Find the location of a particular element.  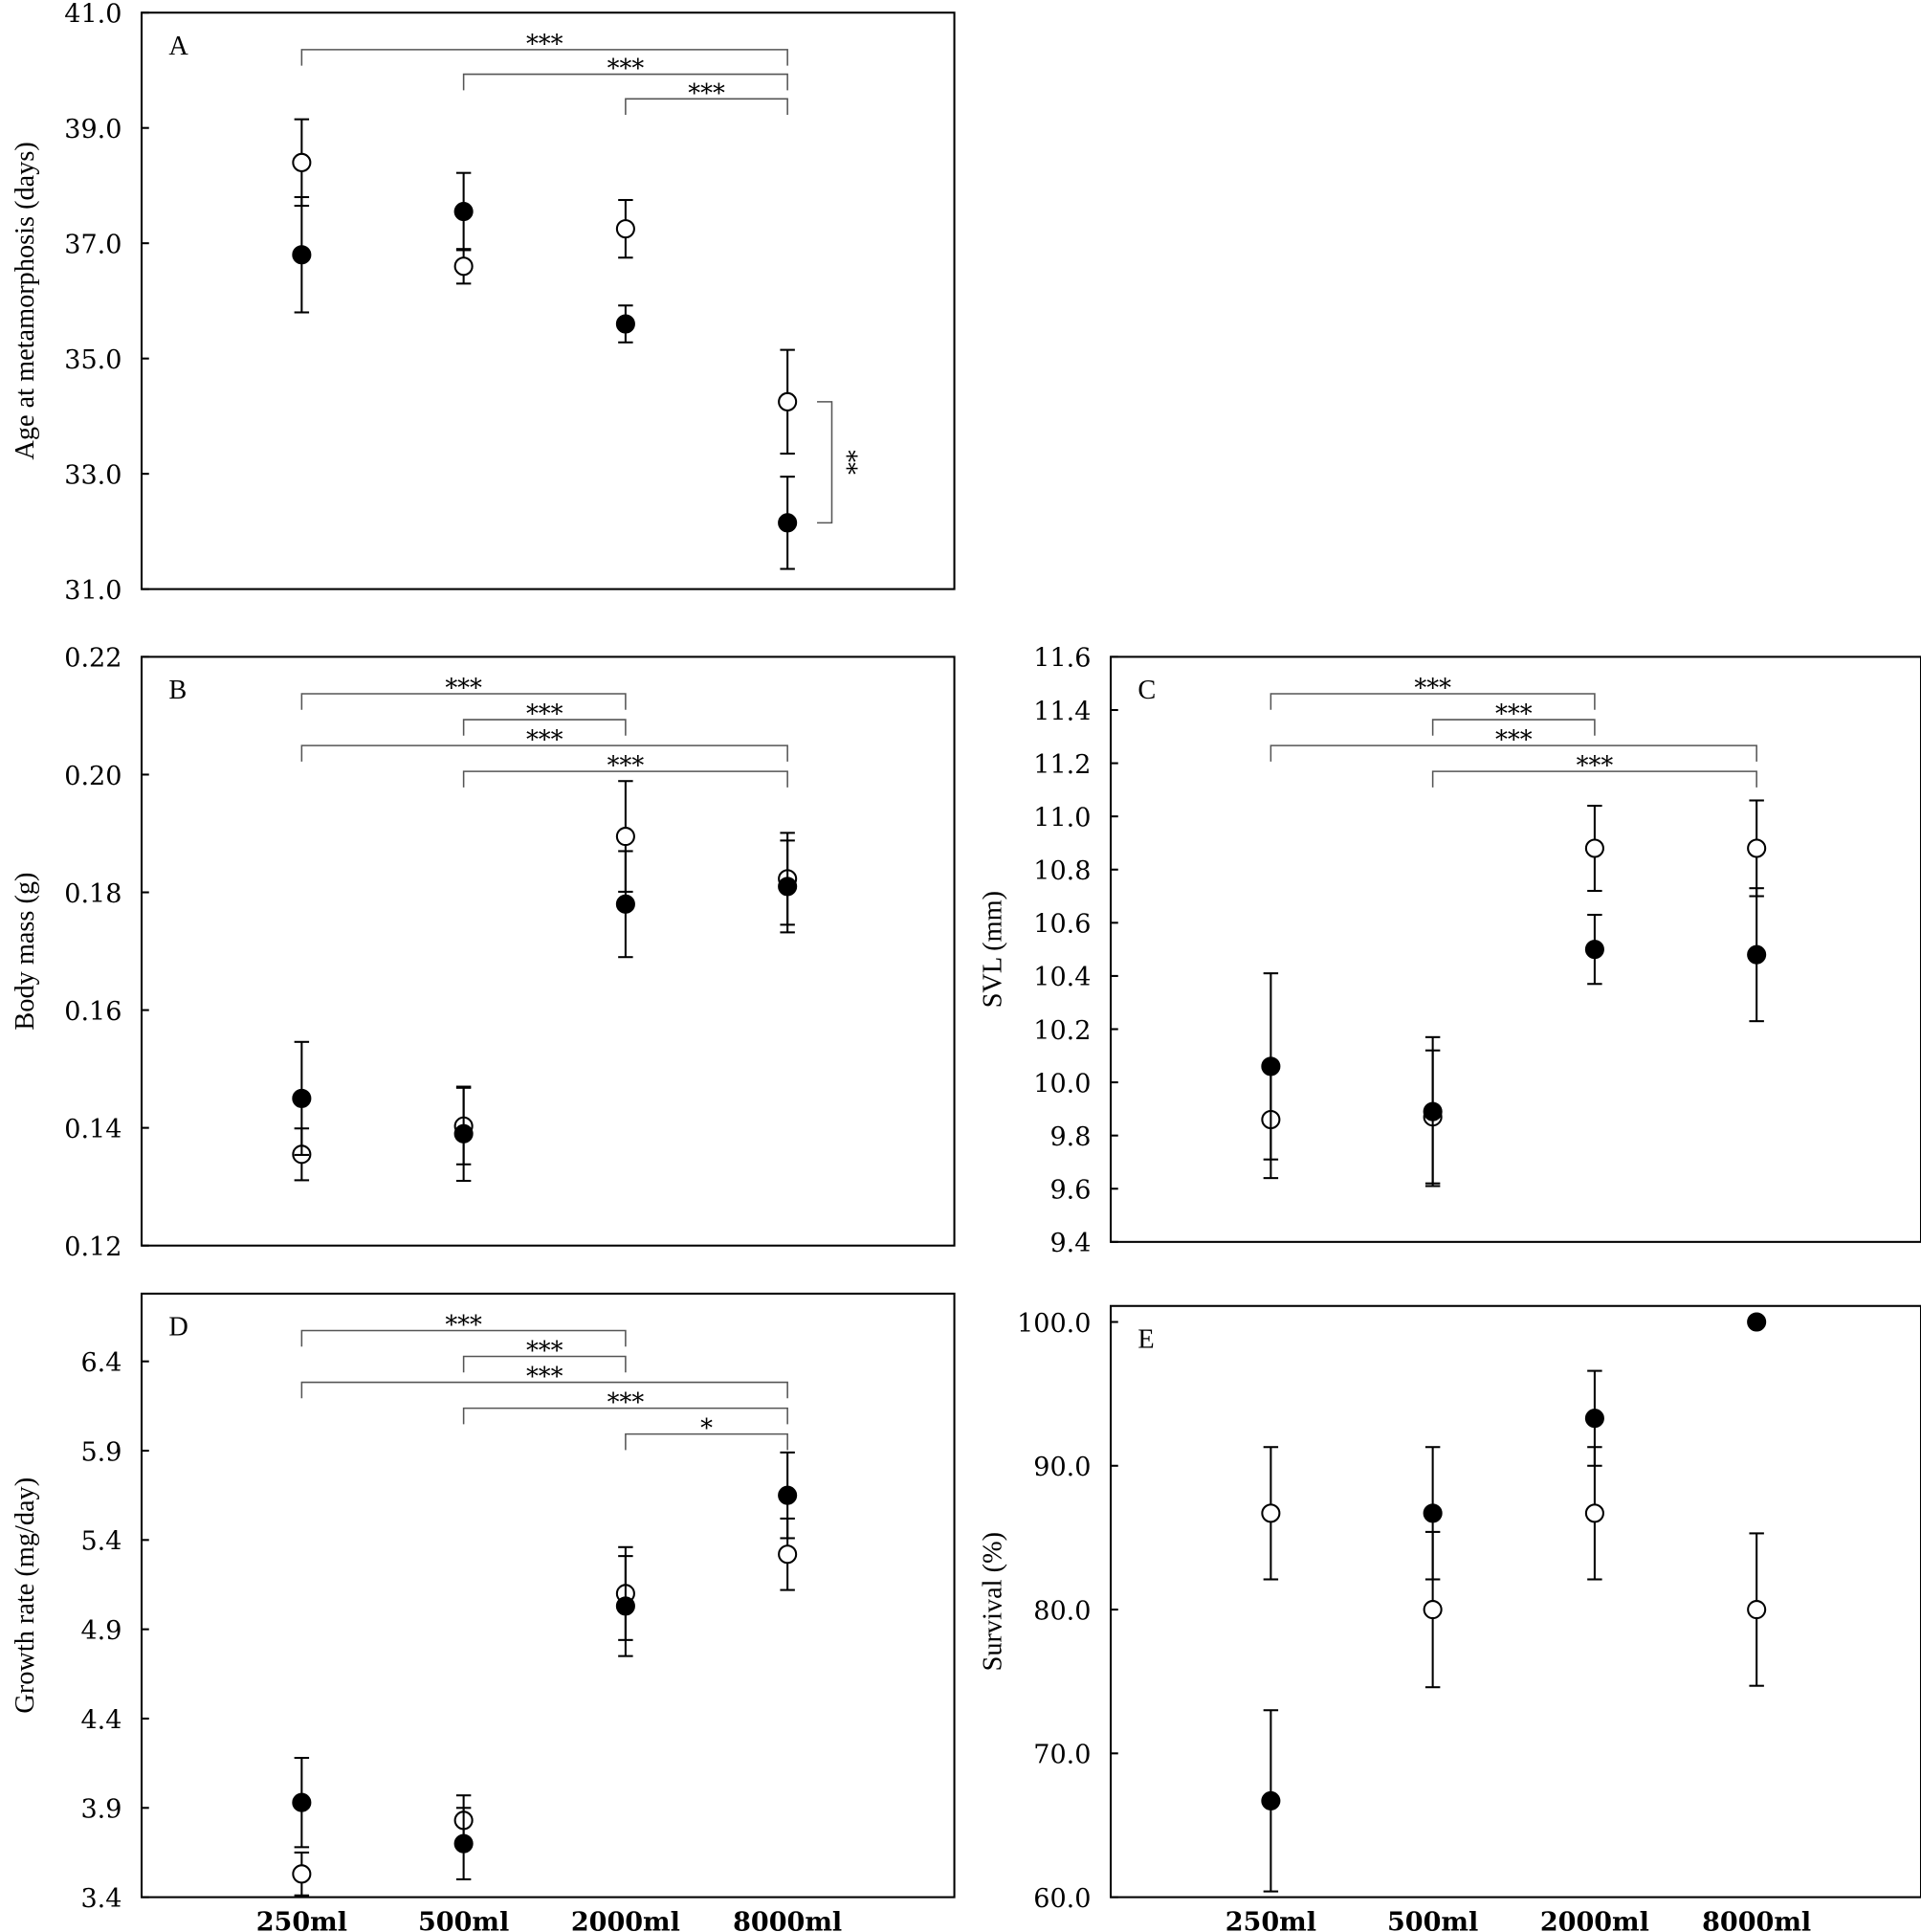

y-tick-label: 5.4 is located at coordinates (101, 1542).